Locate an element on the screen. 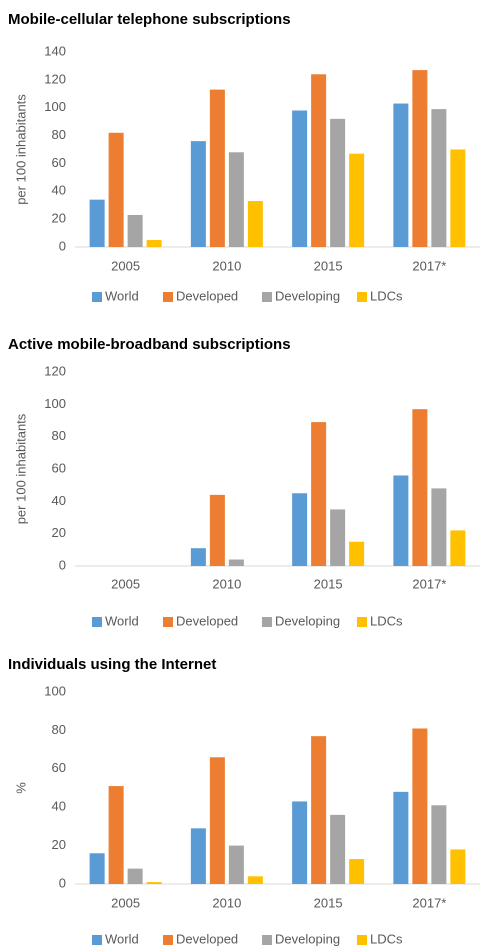  y-axis-label: % is located at coordinates (20, 788).